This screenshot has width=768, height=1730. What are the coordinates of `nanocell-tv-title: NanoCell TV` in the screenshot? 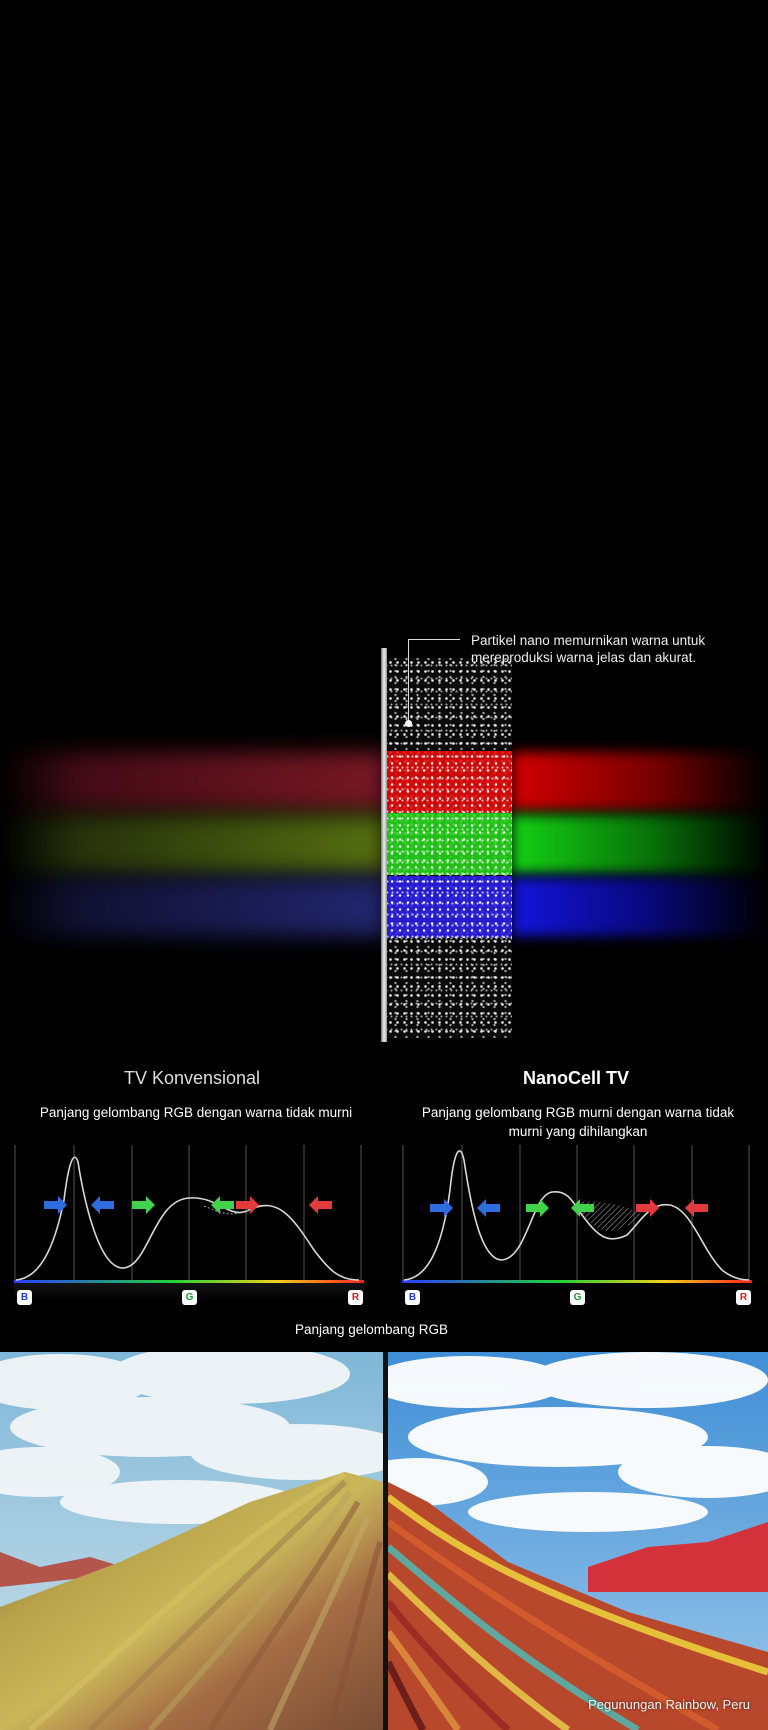 It's located at (575, 1078).